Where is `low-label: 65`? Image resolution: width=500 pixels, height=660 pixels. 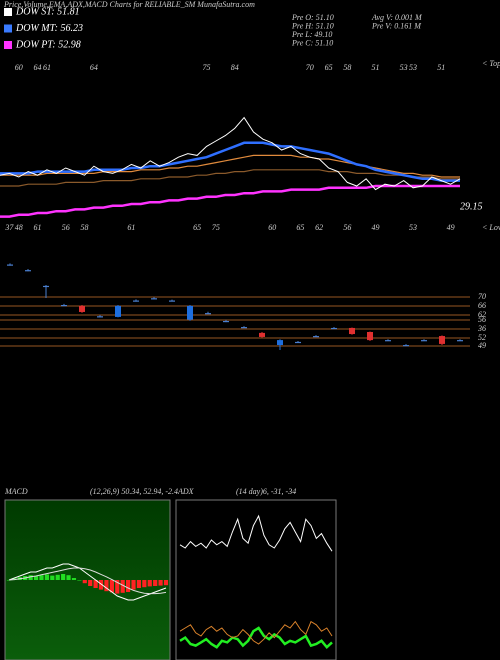 low-label: 65 is located at coordinates (300, 227).